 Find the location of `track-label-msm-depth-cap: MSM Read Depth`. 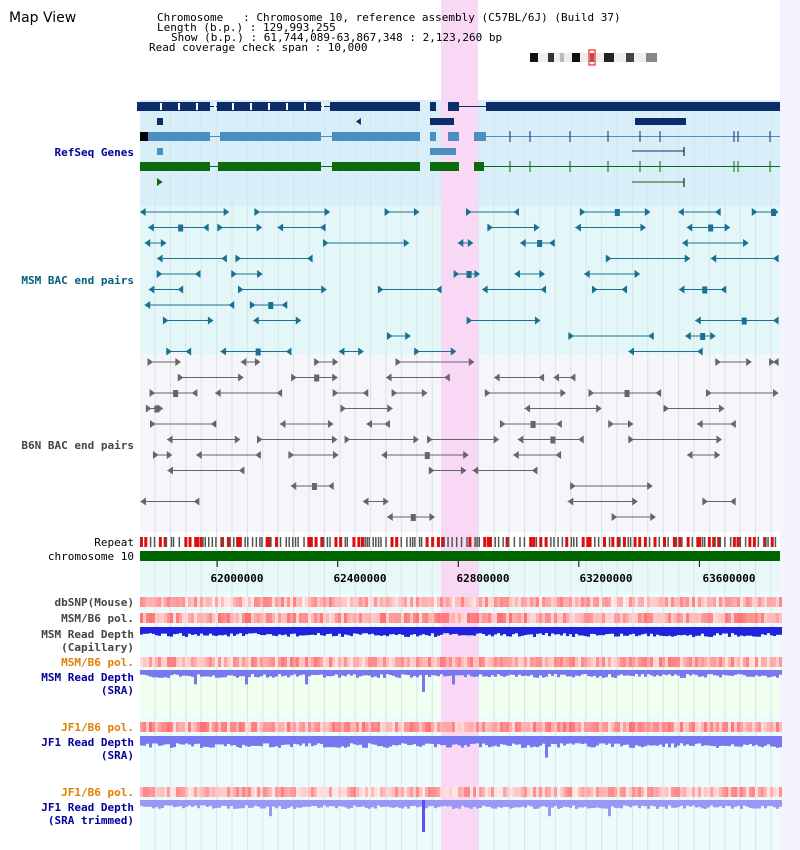

track-label-msm-depth-cap: MSM Read Depth is located at coordinates (87, 634).